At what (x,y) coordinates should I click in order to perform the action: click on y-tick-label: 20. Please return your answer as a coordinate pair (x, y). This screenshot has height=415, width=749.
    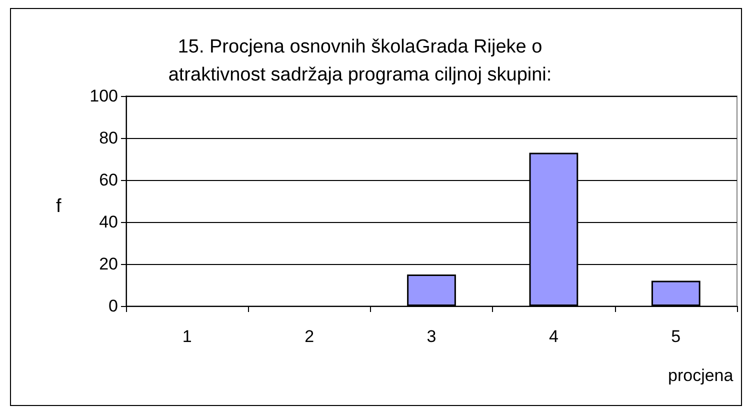
    Looking at the image, I should click on (108, 264).